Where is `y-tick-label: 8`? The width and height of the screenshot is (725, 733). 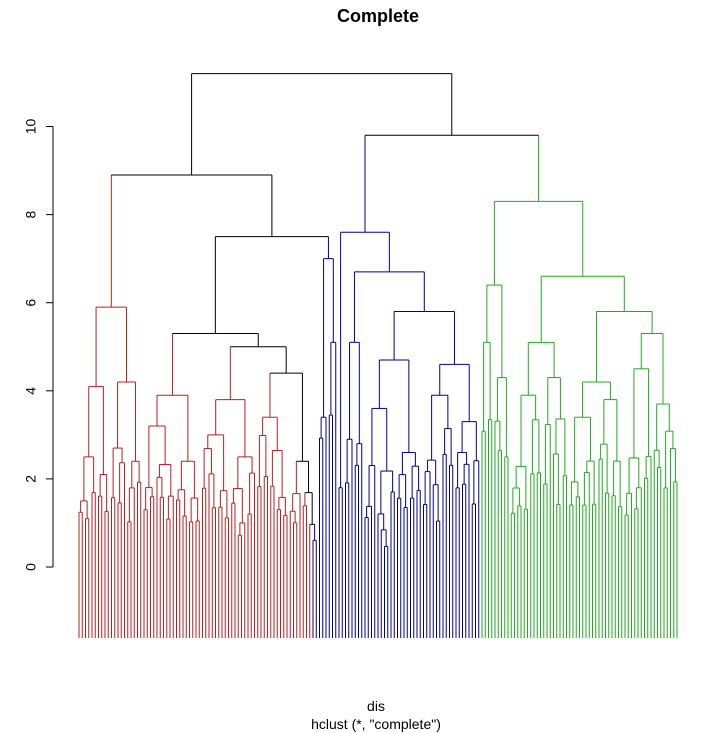
y-tick-label: 8 is located at coordinates (31, 214).